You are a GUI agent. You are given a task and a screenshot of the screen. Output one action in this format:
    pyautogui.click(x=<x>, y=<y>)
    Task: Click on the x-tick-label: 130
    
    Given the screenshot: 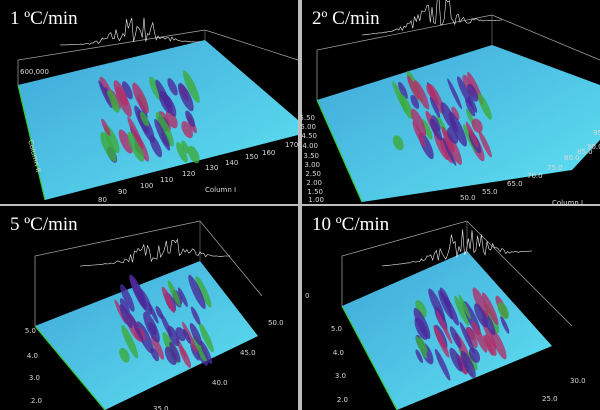 What is the action you would take?
    pyautogui.click(x=211, y=168)
    